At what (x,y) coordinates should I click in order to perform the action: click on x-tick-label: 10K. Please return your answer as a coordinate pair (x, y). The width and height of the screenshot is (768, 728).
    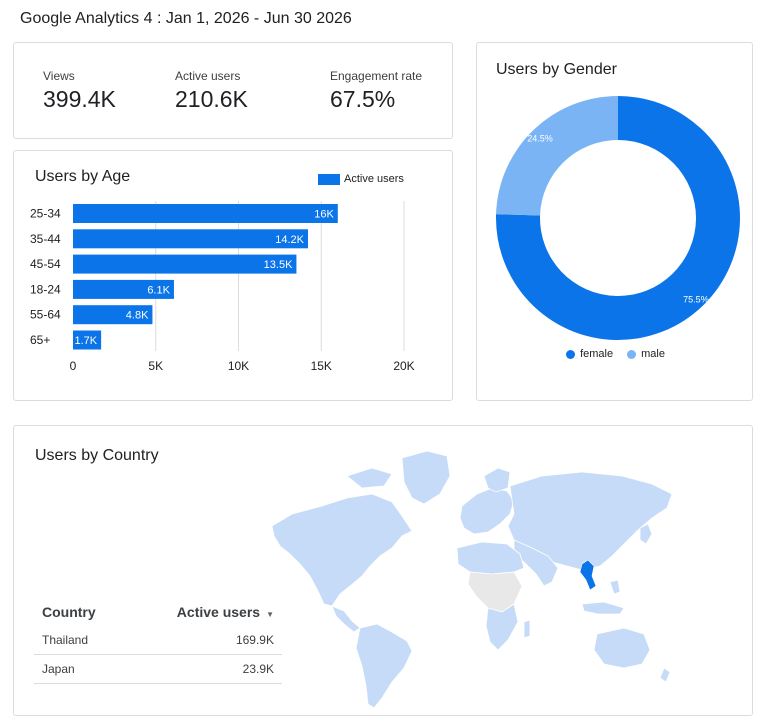
    Looking at the image, I should click on (238, 366).